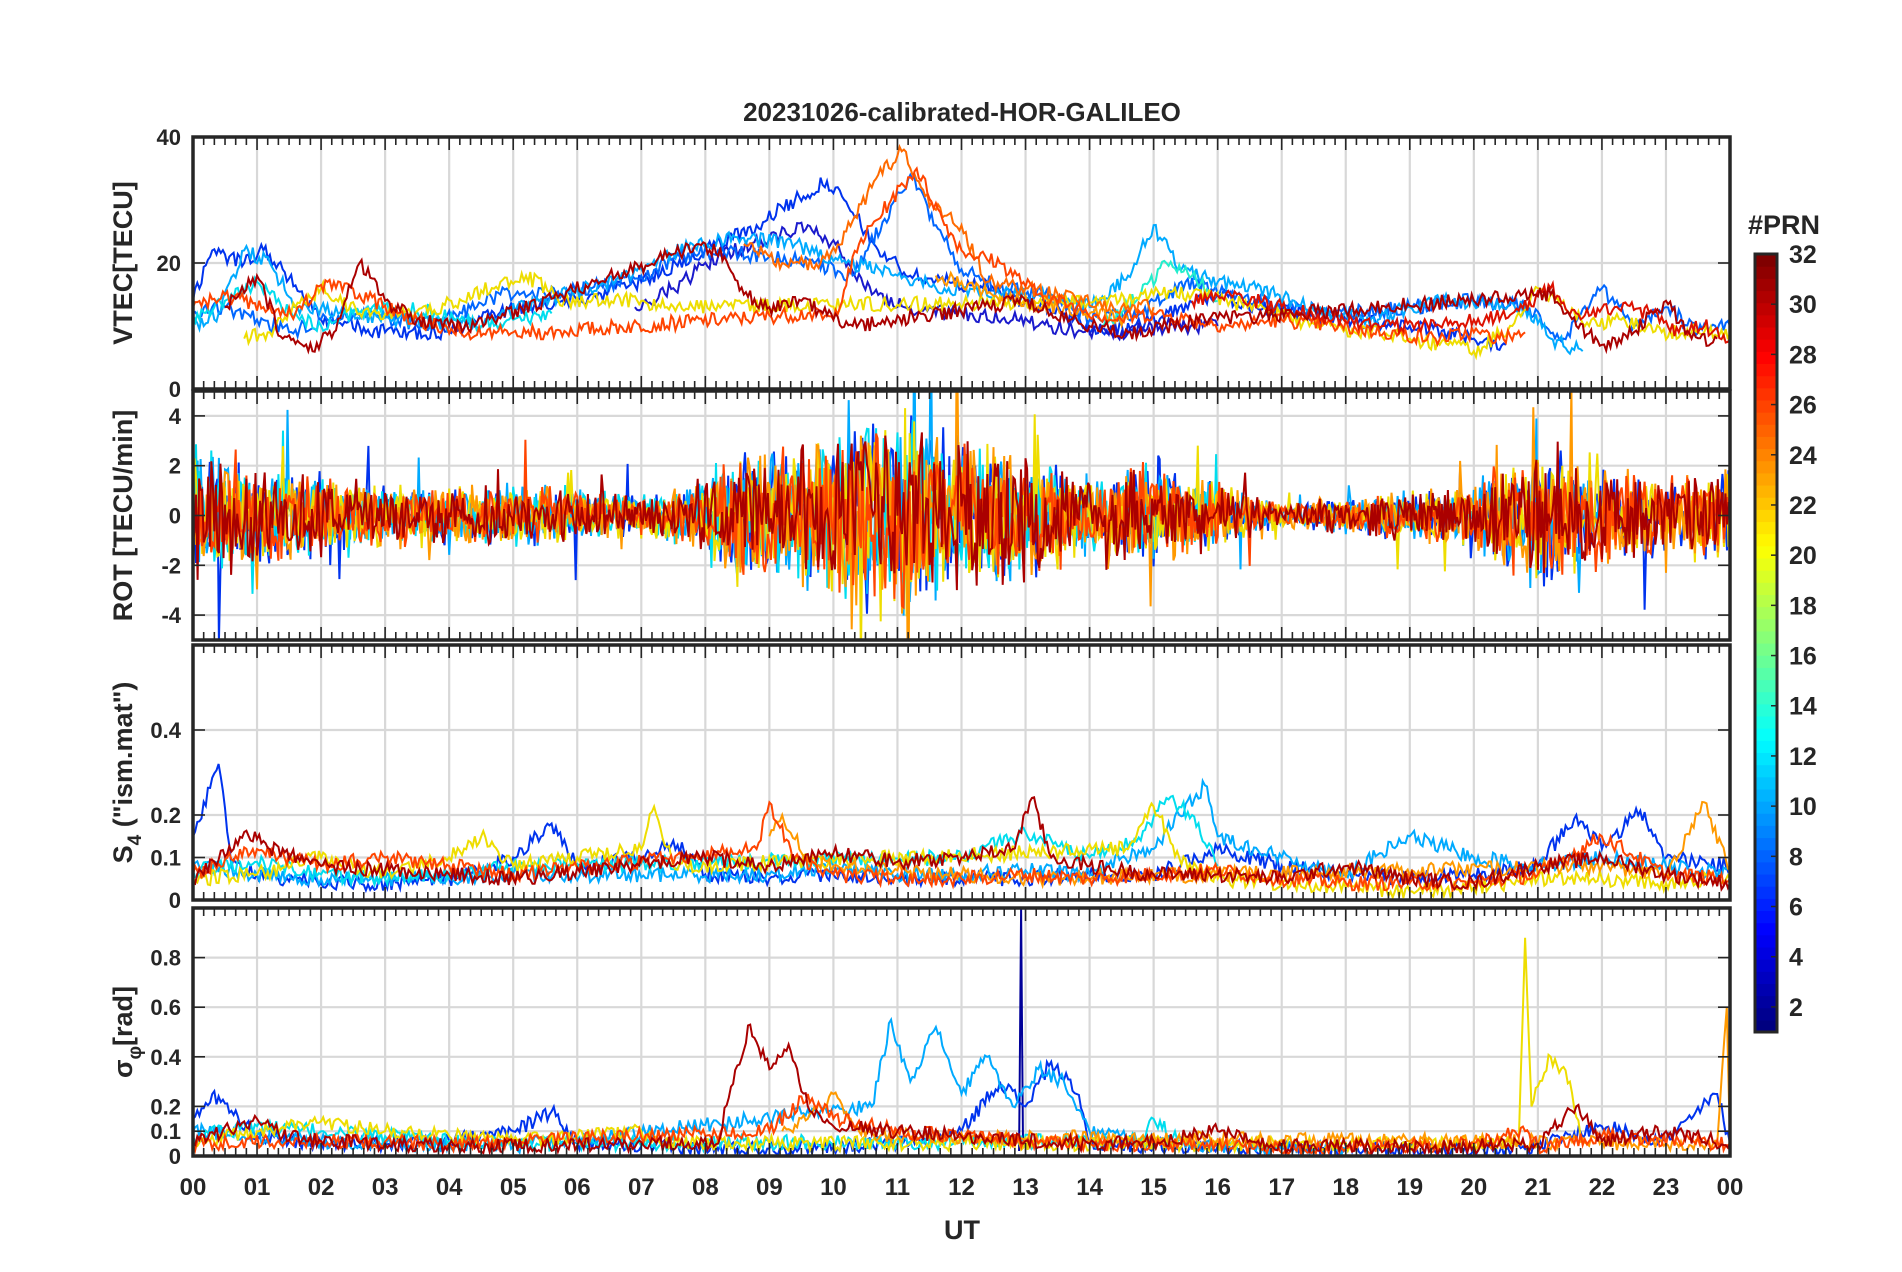  I want to click on x-tick-label: 18, so click(1345, 1187).